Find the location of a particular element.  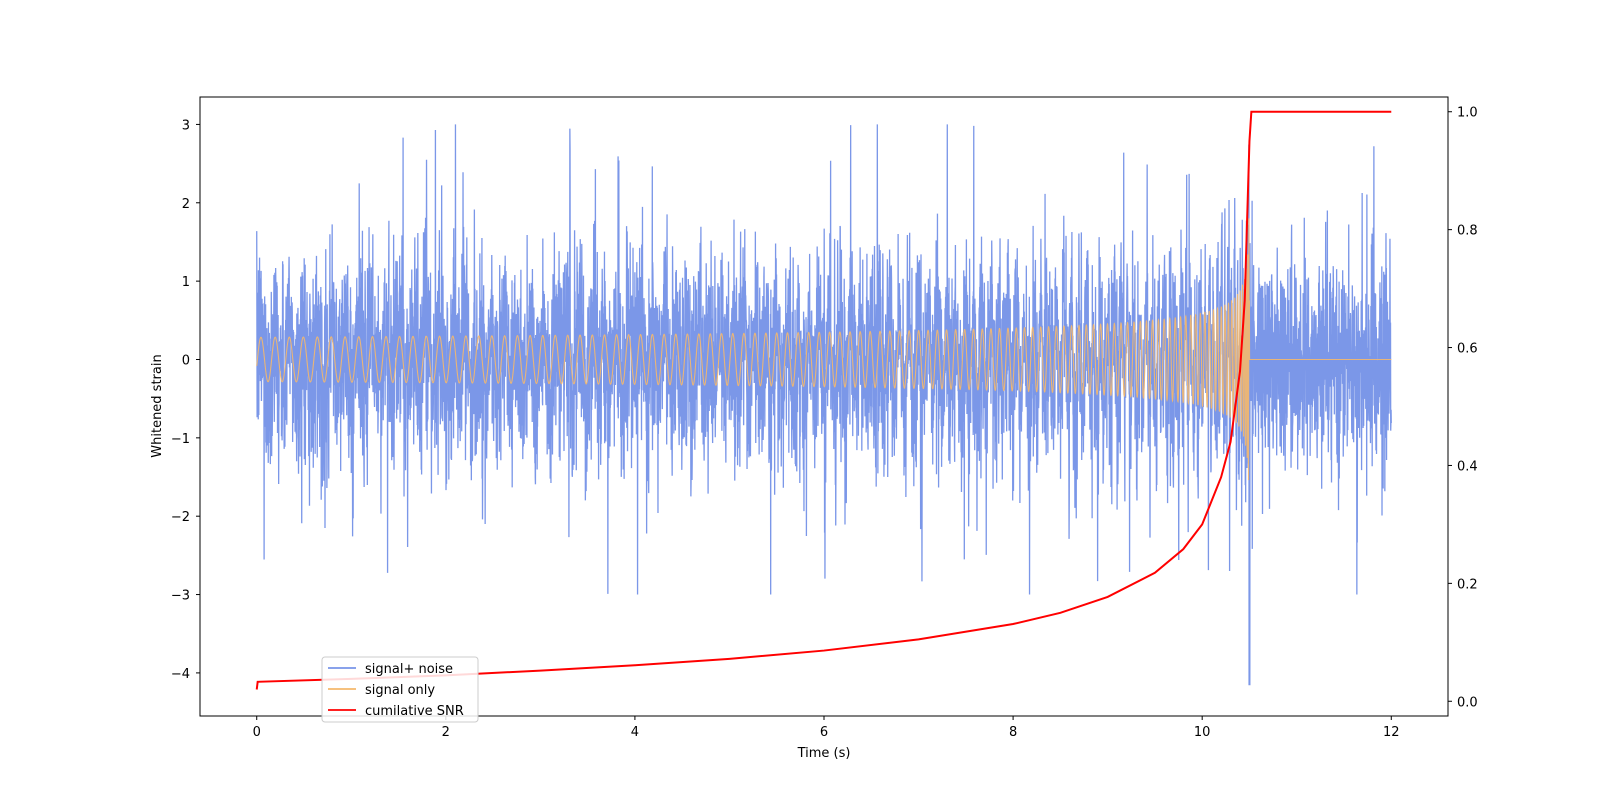

y-tick-label: −1 is located at coordinates (180, 439).